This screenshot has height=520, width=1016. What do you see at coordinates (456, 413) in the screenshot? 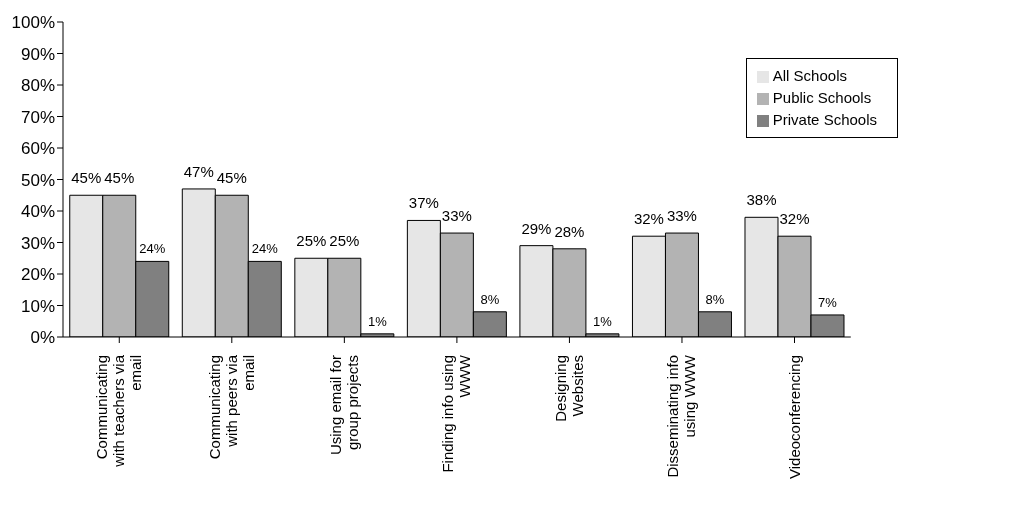
I see `x-tick-label: Finding info using WWW` at bounding box center [456, 413].